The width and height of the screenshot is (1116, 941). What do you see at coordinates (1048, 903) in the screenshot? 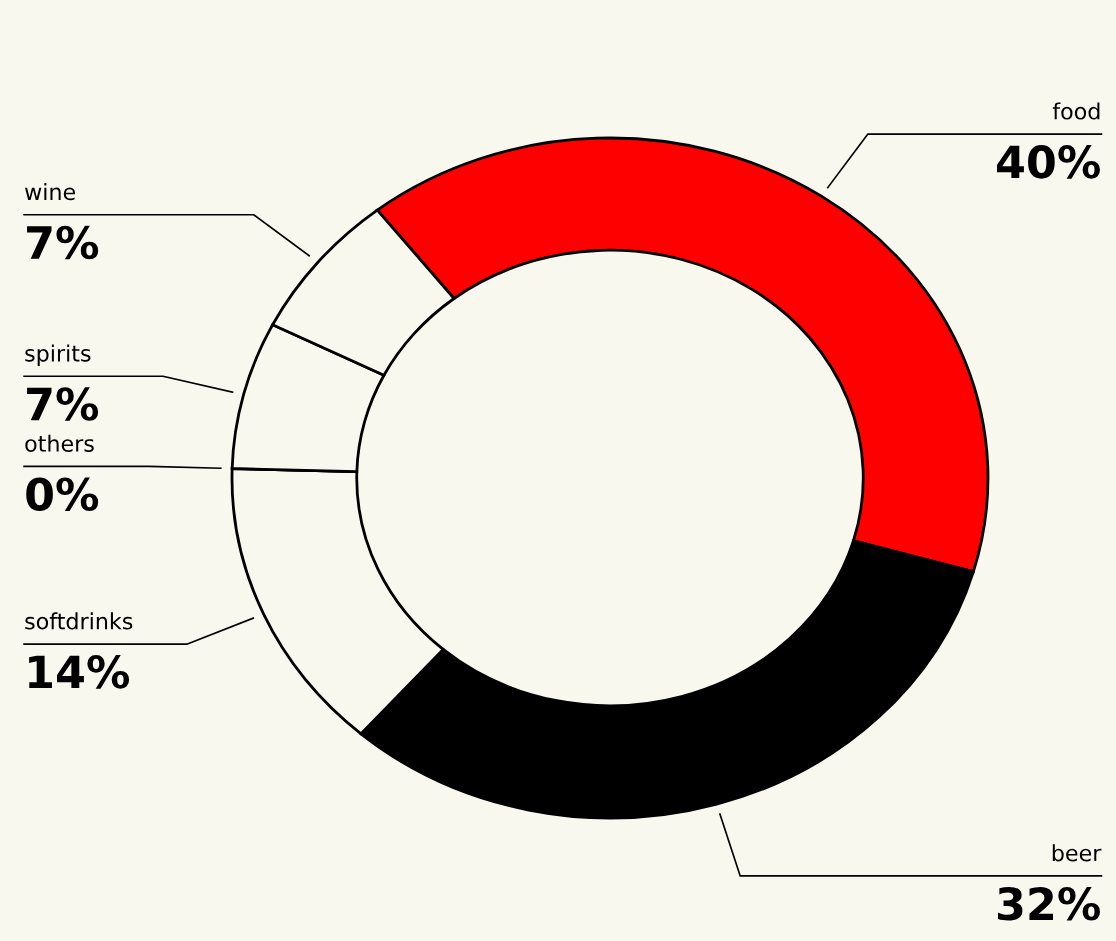
I see `data-label: 32%` at bounding box center [1048, 903].